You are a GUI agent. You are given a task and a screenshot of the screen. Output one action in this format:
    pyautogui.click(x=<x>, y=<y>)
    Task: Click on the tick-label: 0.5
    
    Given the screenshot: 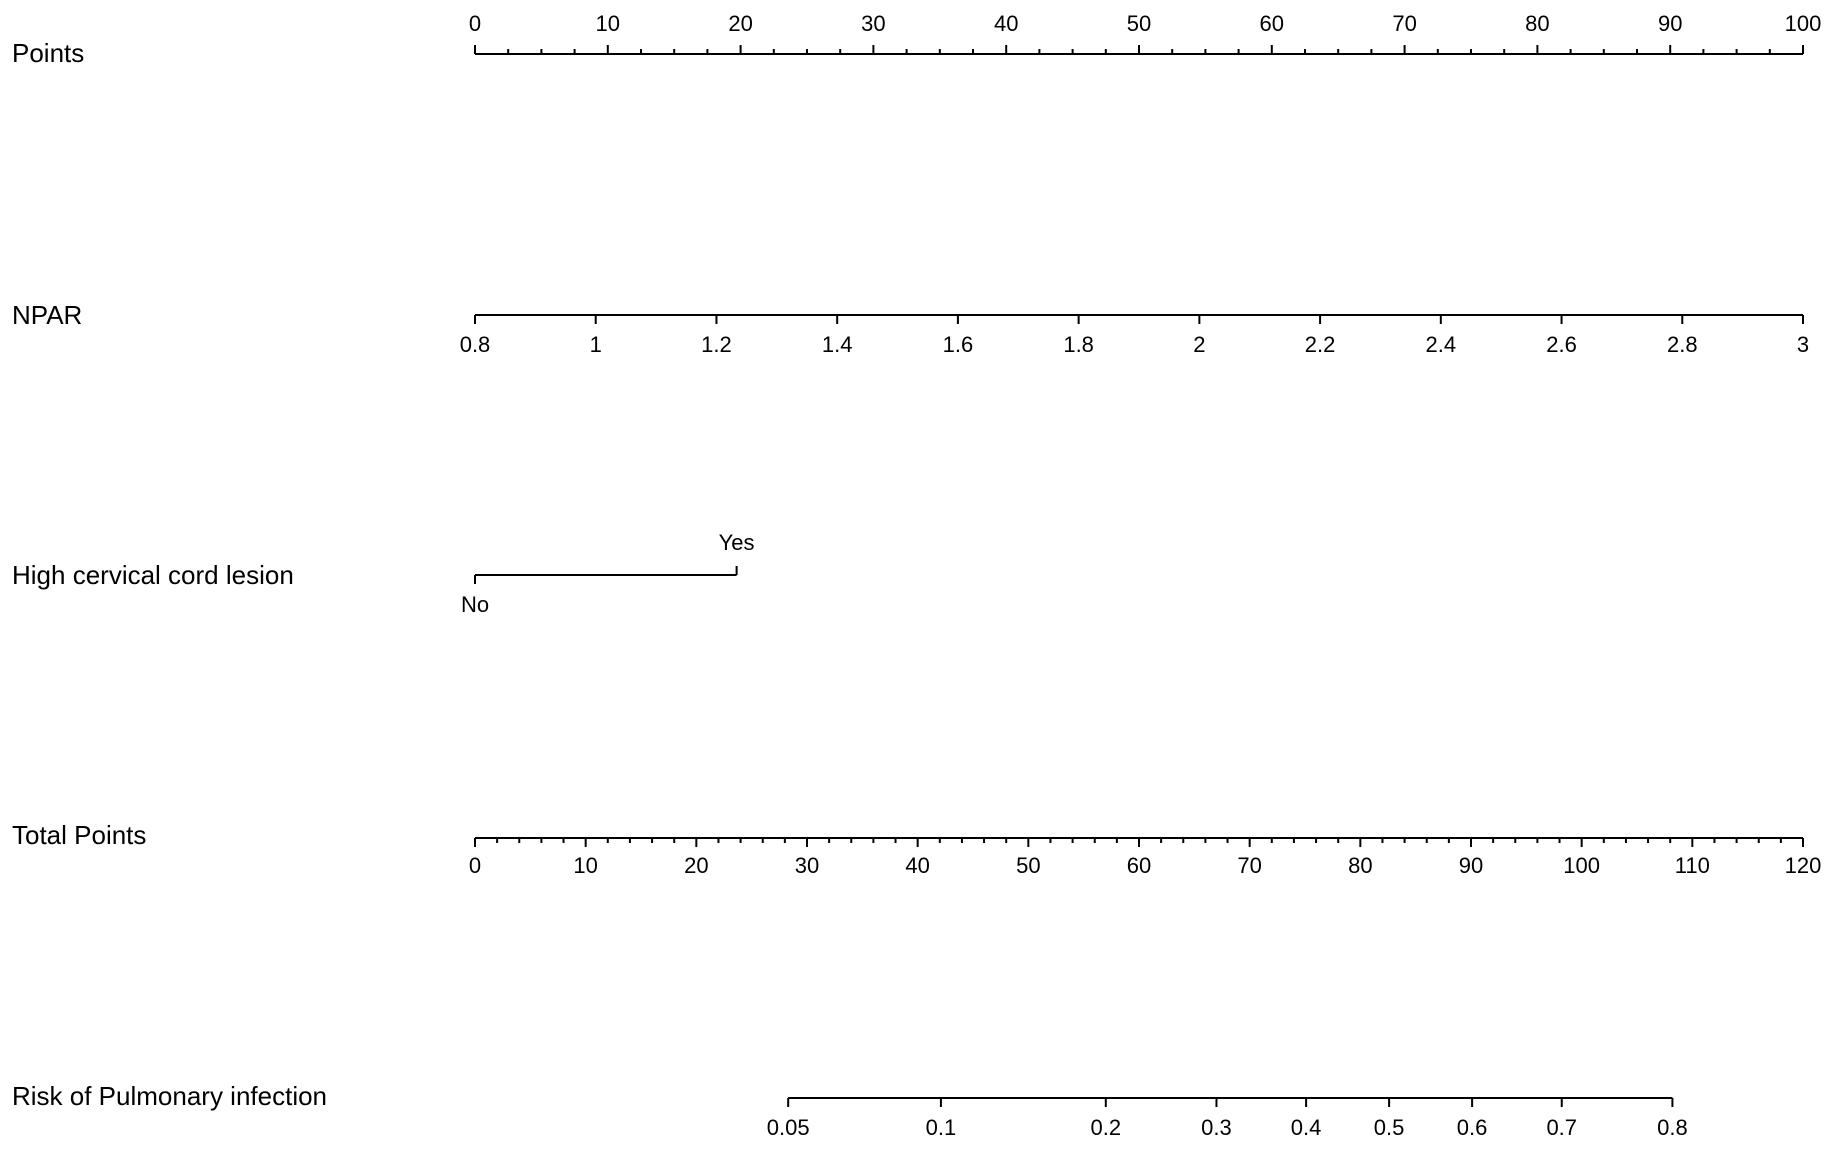 What is the action you would take?
    pyautogui.click(x=1389, y=1127)
    